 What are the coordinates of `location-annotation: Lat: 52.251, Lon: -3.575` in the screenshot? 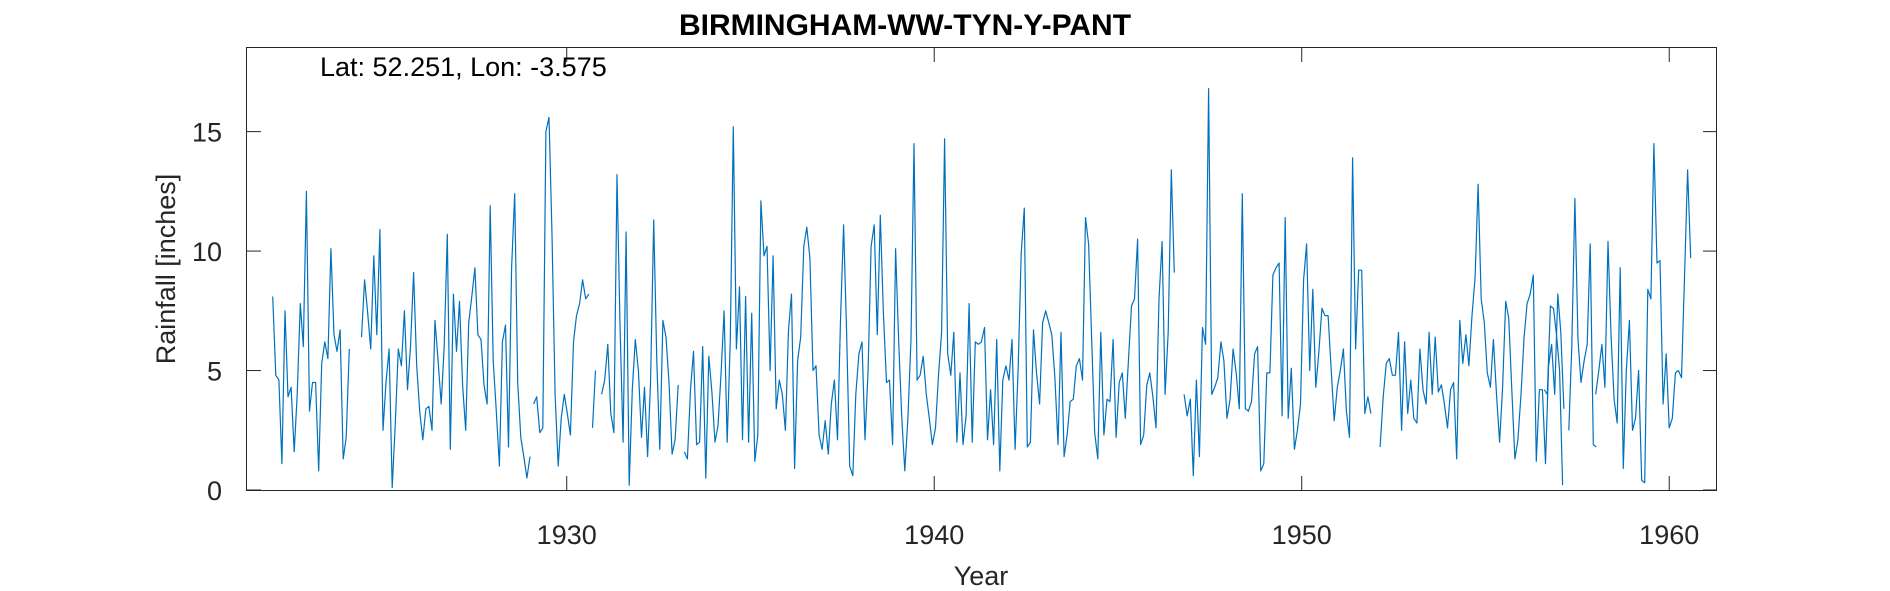 It's located at (463, 67).